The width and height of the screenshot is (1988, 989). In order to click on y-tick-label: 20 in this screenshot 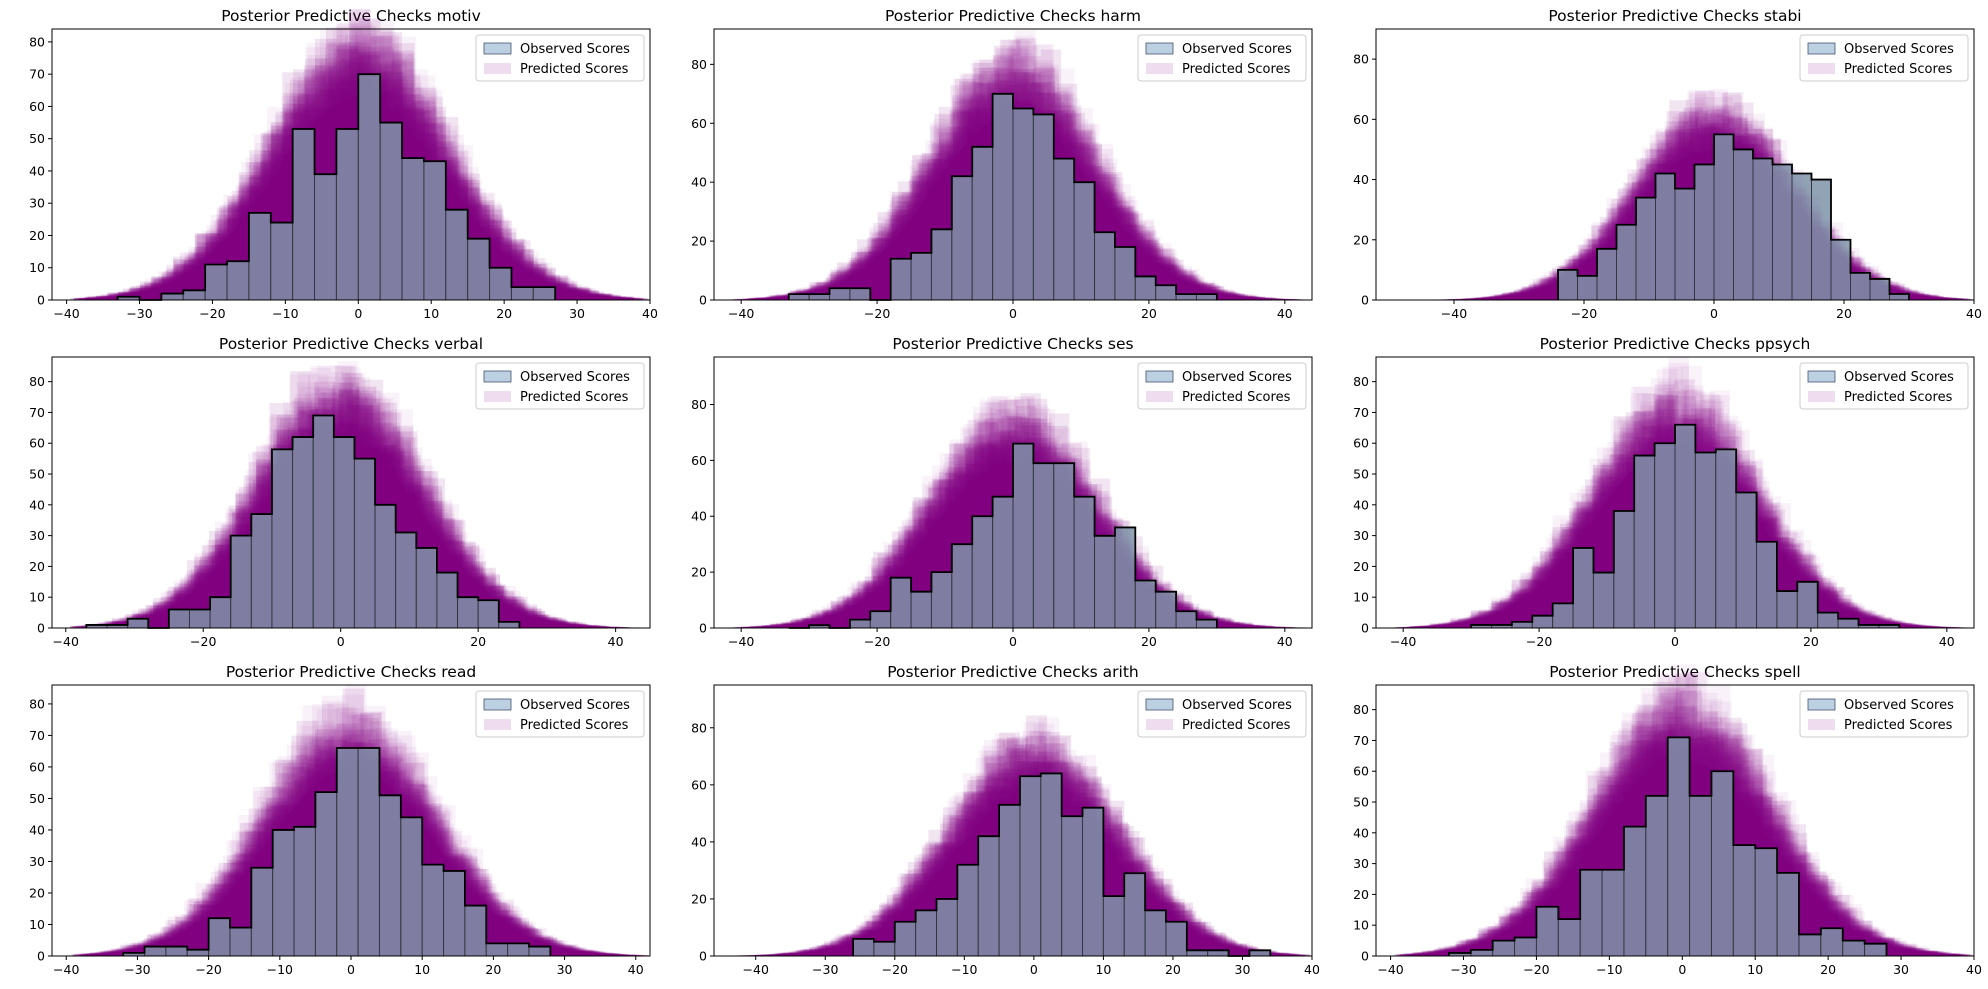, I will do `click(699, 898)`.